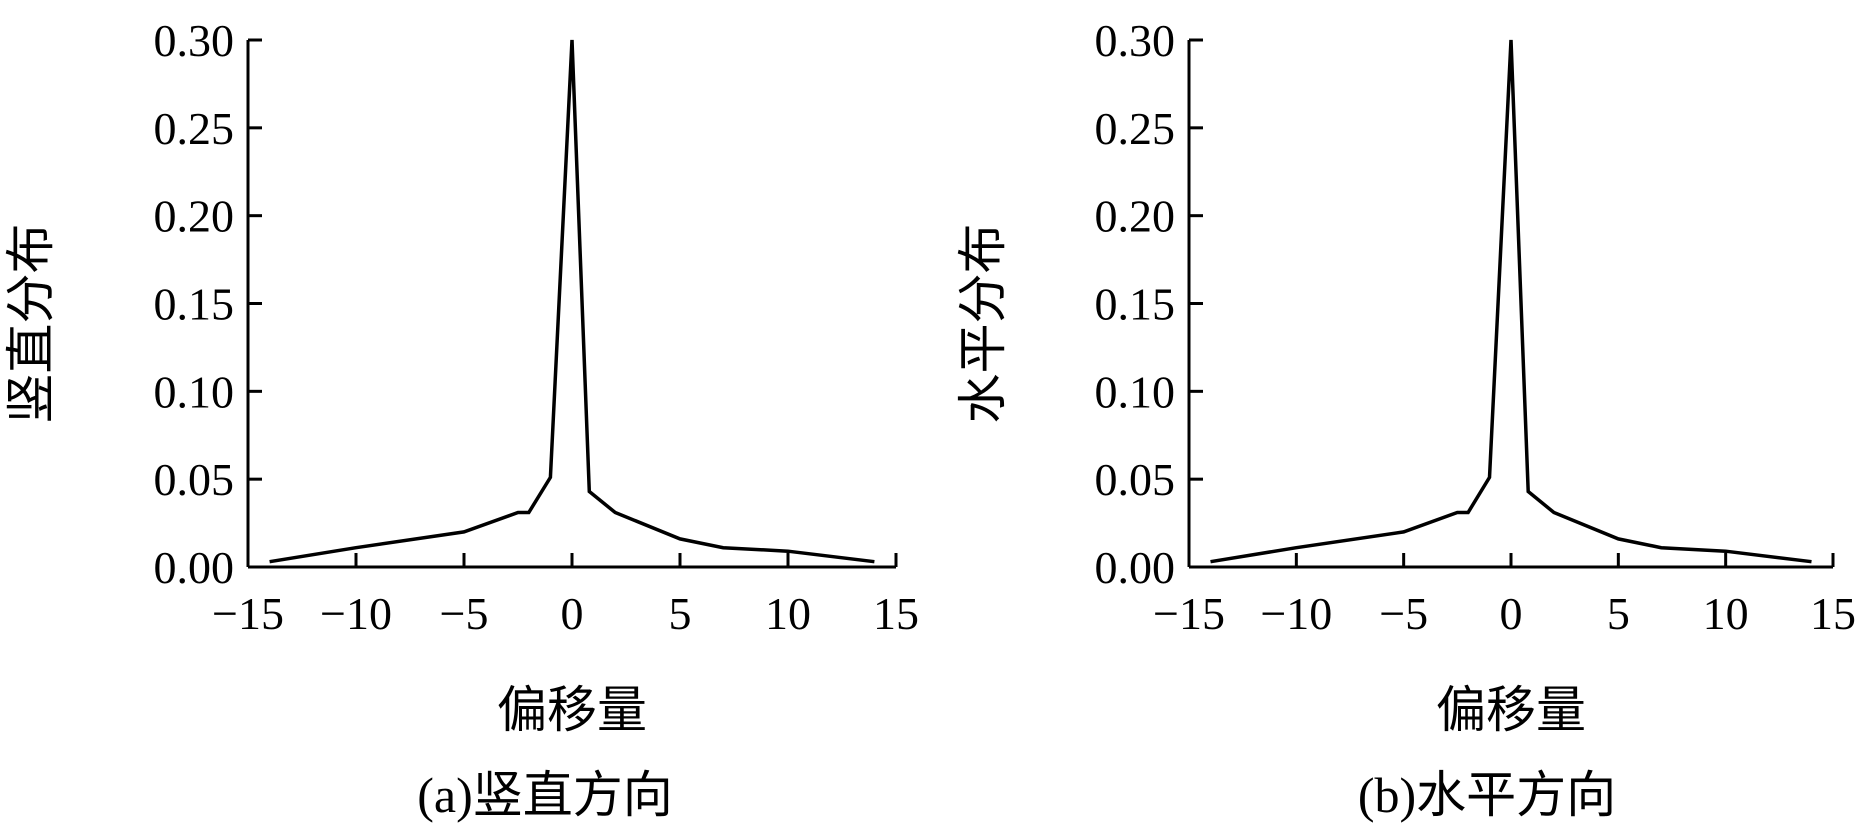  I want to click on y-axis-label: 水平分布, so click(983, 324).